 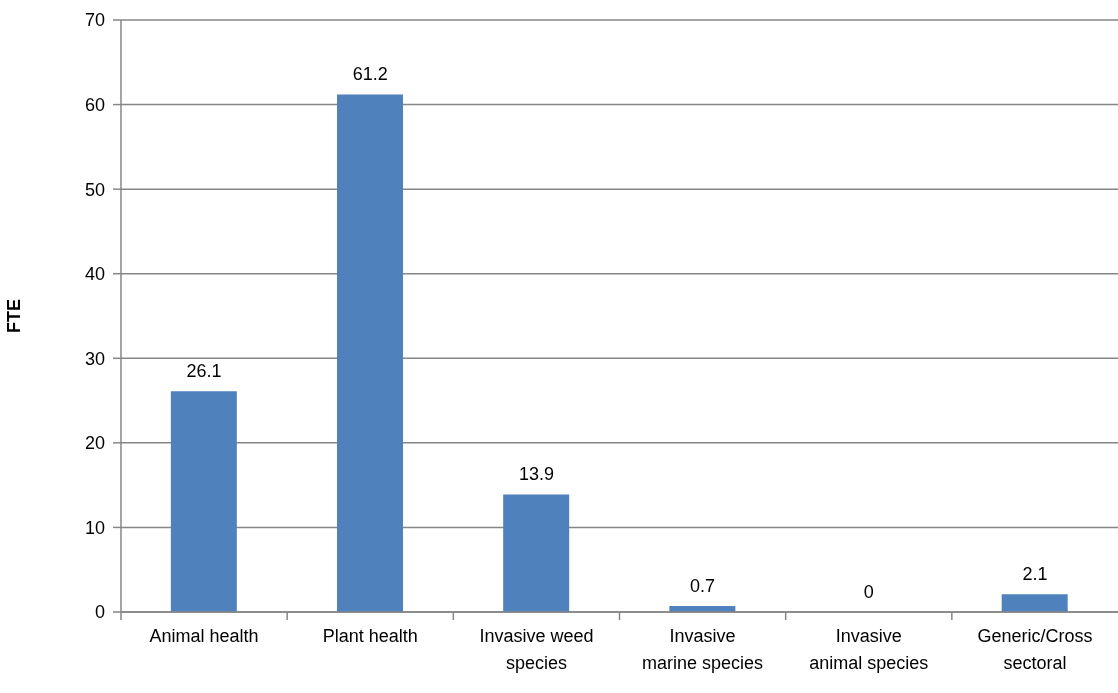 I want to click on data-label: 26.1, so click(x=204, y=371).